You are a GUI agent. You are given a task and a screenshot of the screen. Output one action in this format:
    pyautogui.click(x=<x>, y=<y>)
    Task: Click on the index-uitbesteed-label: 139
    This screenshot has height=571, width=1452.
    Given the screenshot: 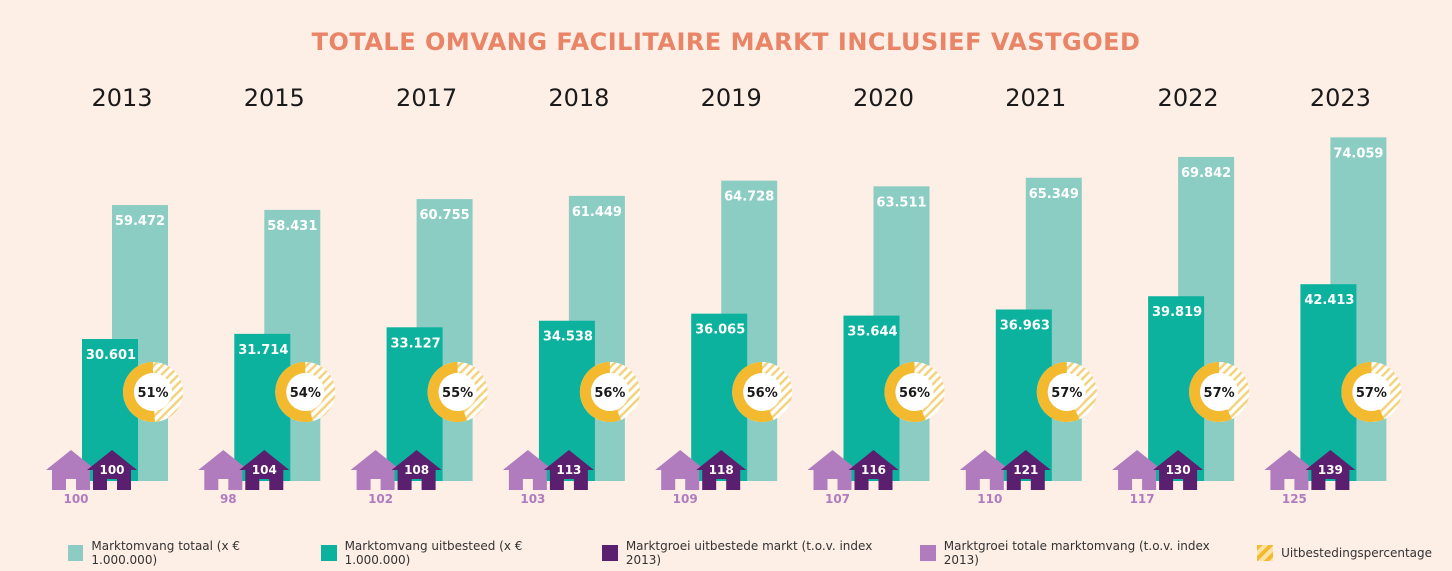 What is the action you would take?
    pyautogui.click(x=1330, y=470)
    